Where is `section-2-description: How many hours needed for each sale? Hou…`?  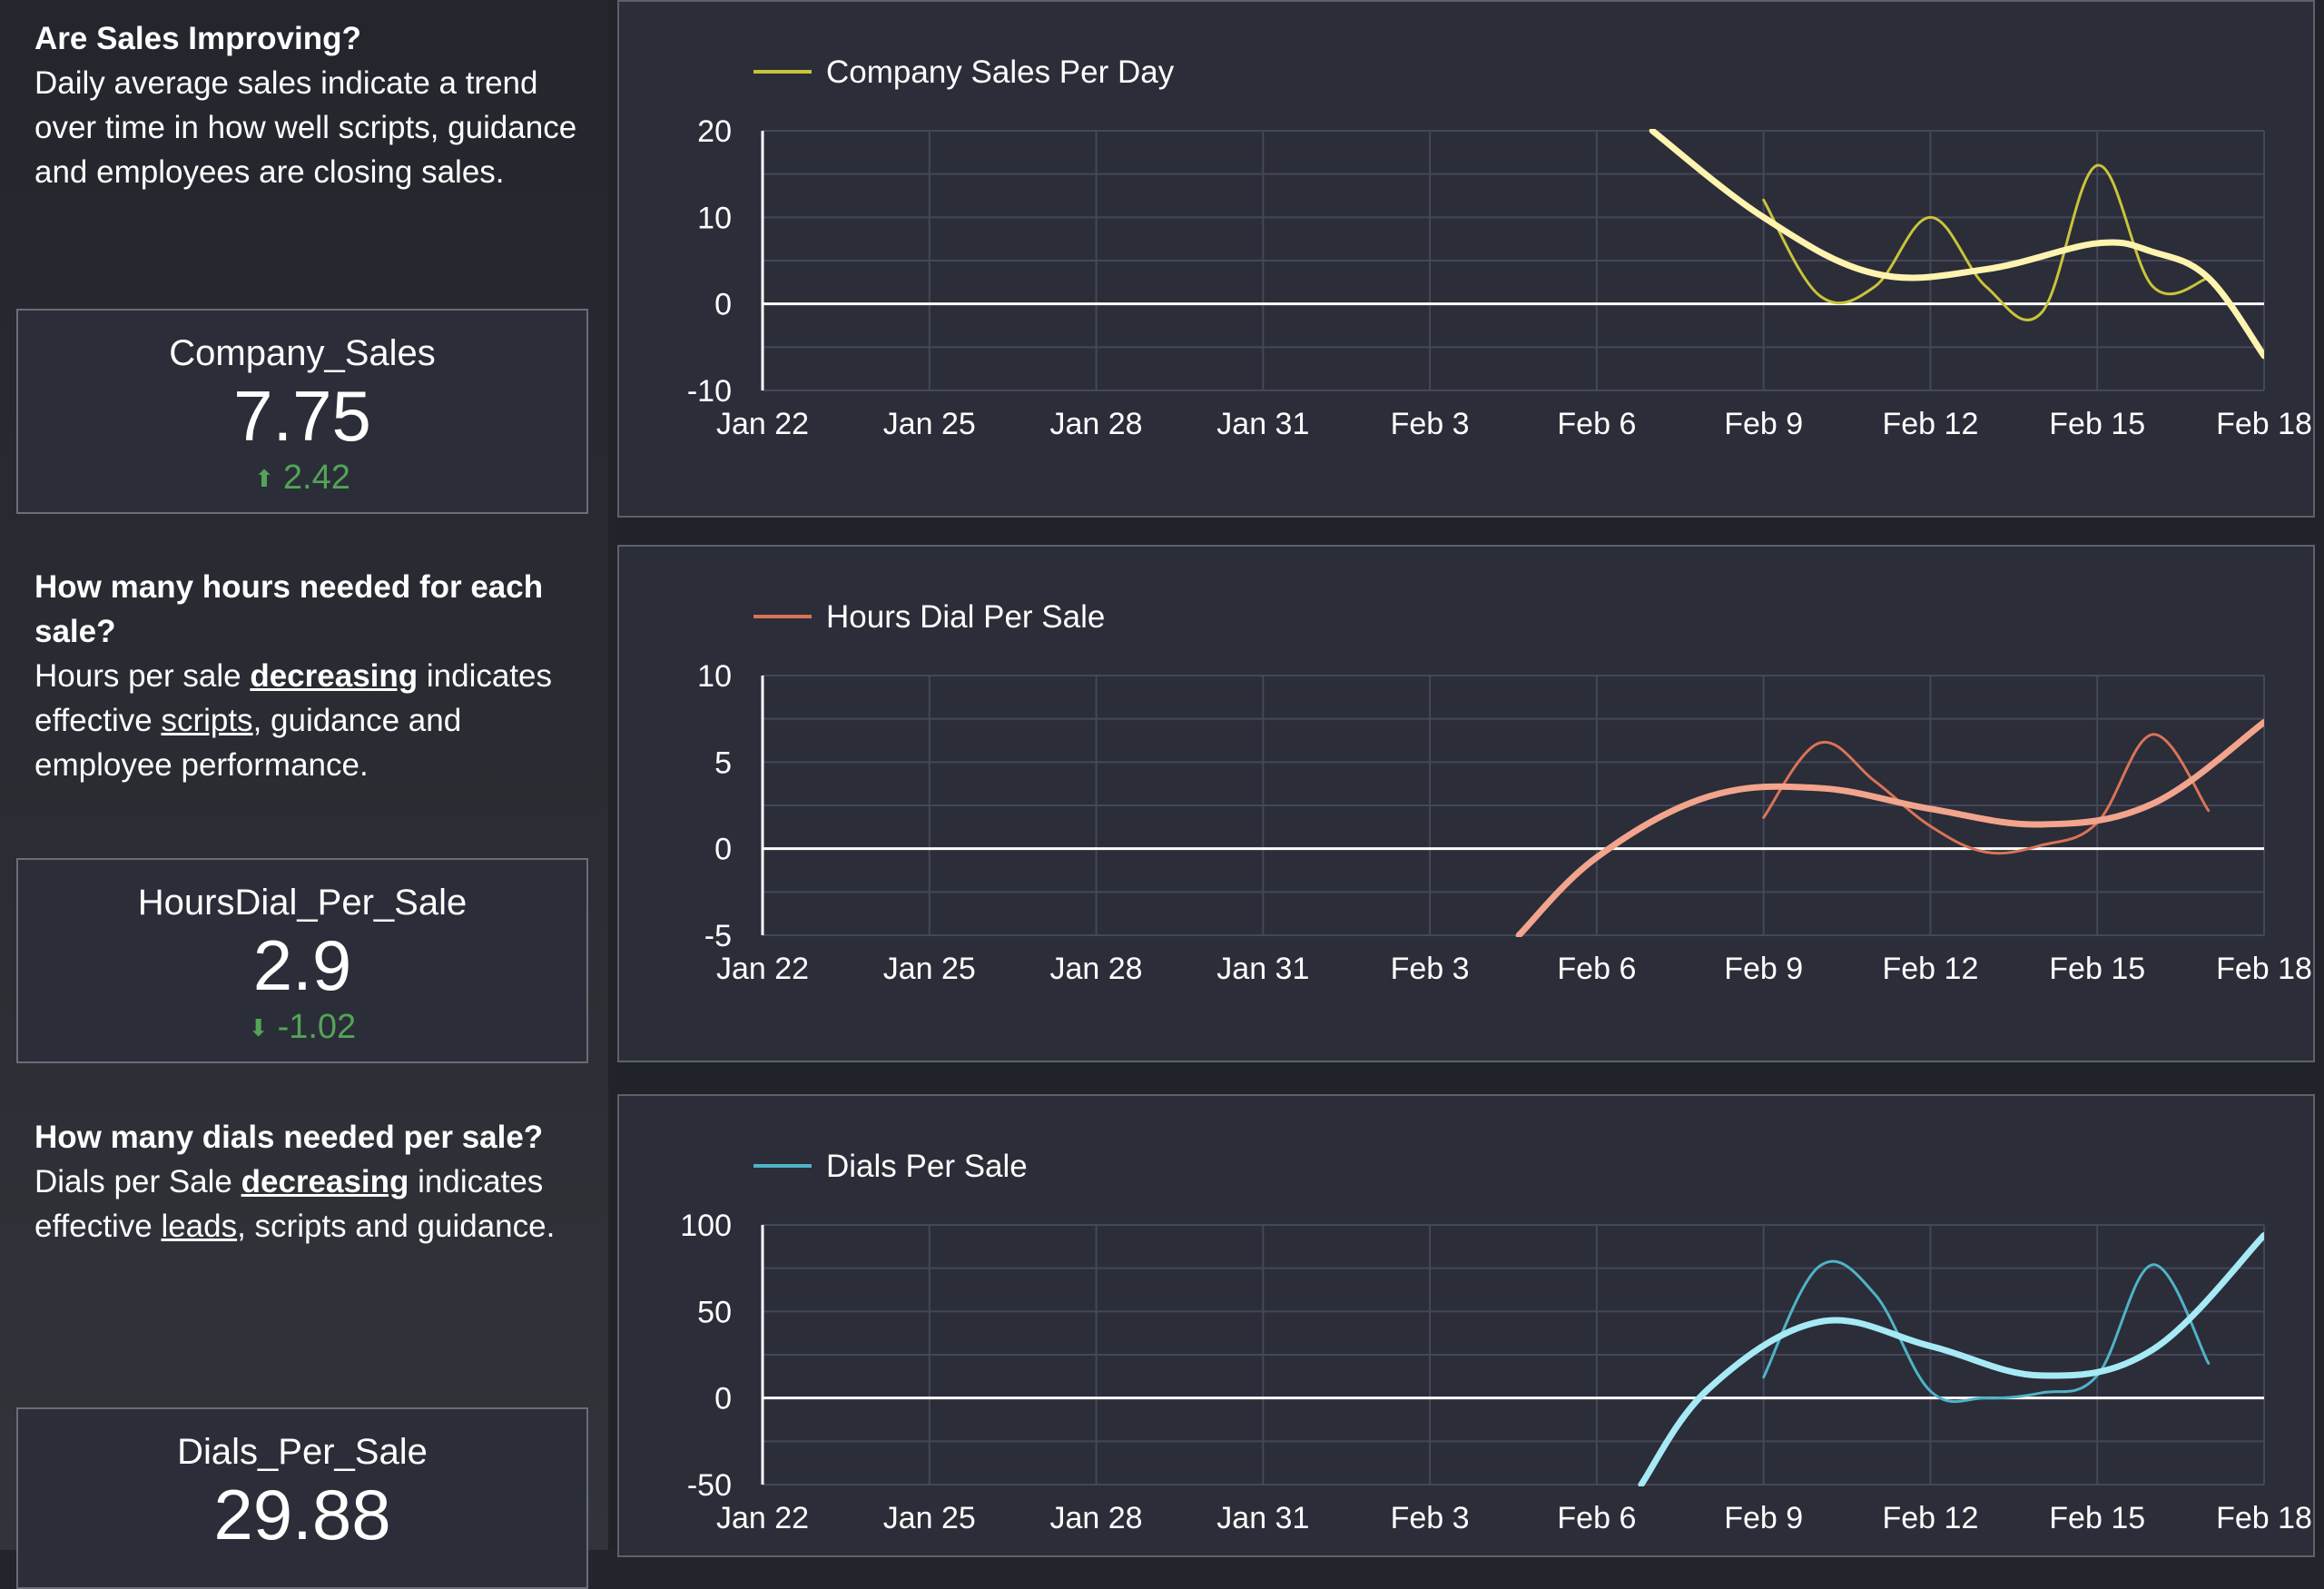
section-2-description: How many hours needed for each sale? Hou… is located at coordinates (306, 676).